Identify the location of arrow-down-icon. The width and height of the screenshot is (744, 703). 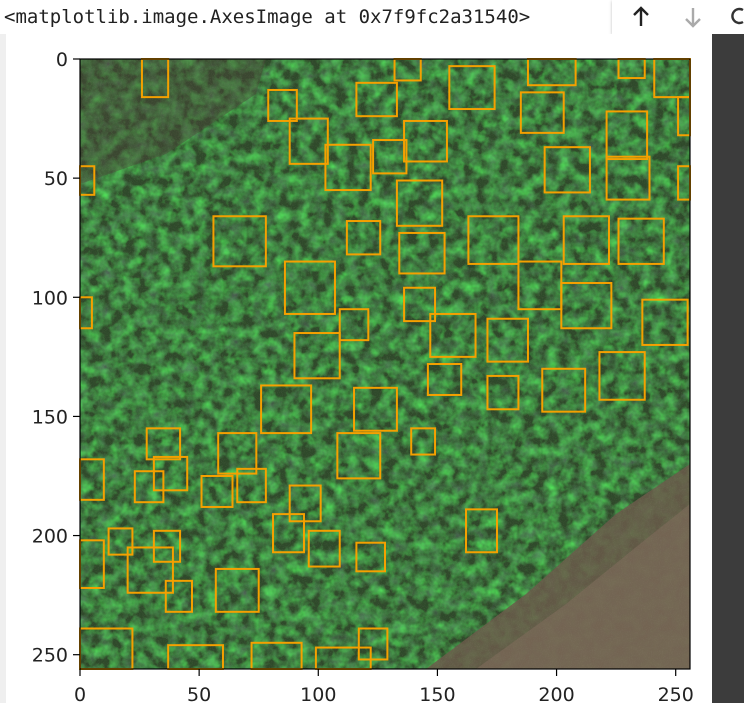
(693, 18).